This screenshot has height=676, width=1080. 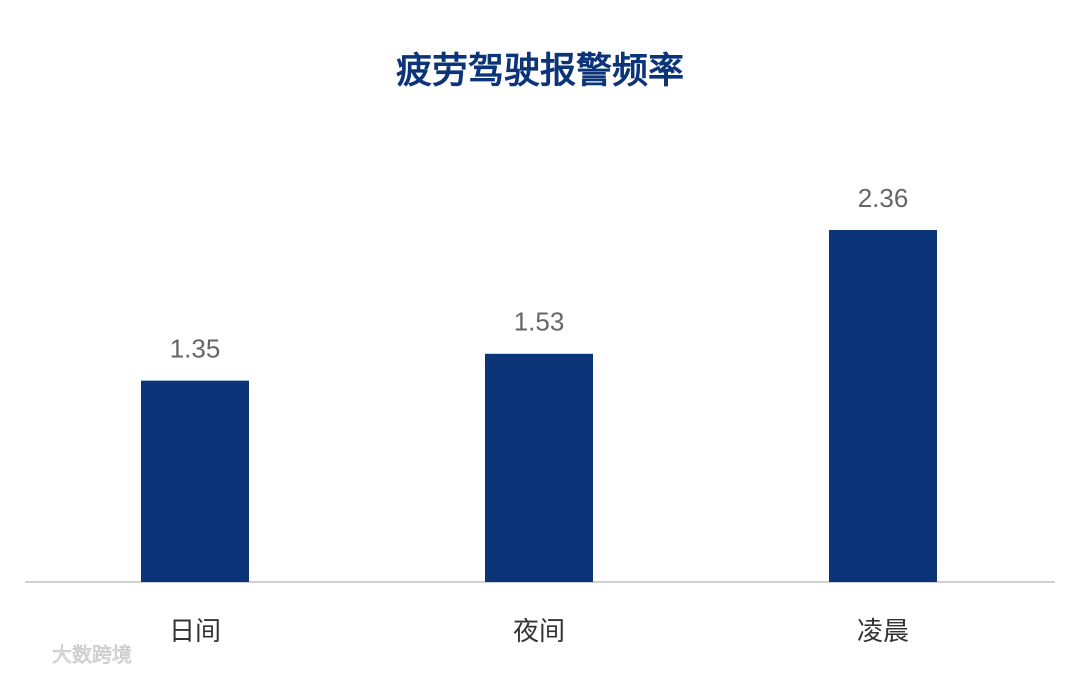 I want to click on value-label: 1.35, so click(x=195, y=349).